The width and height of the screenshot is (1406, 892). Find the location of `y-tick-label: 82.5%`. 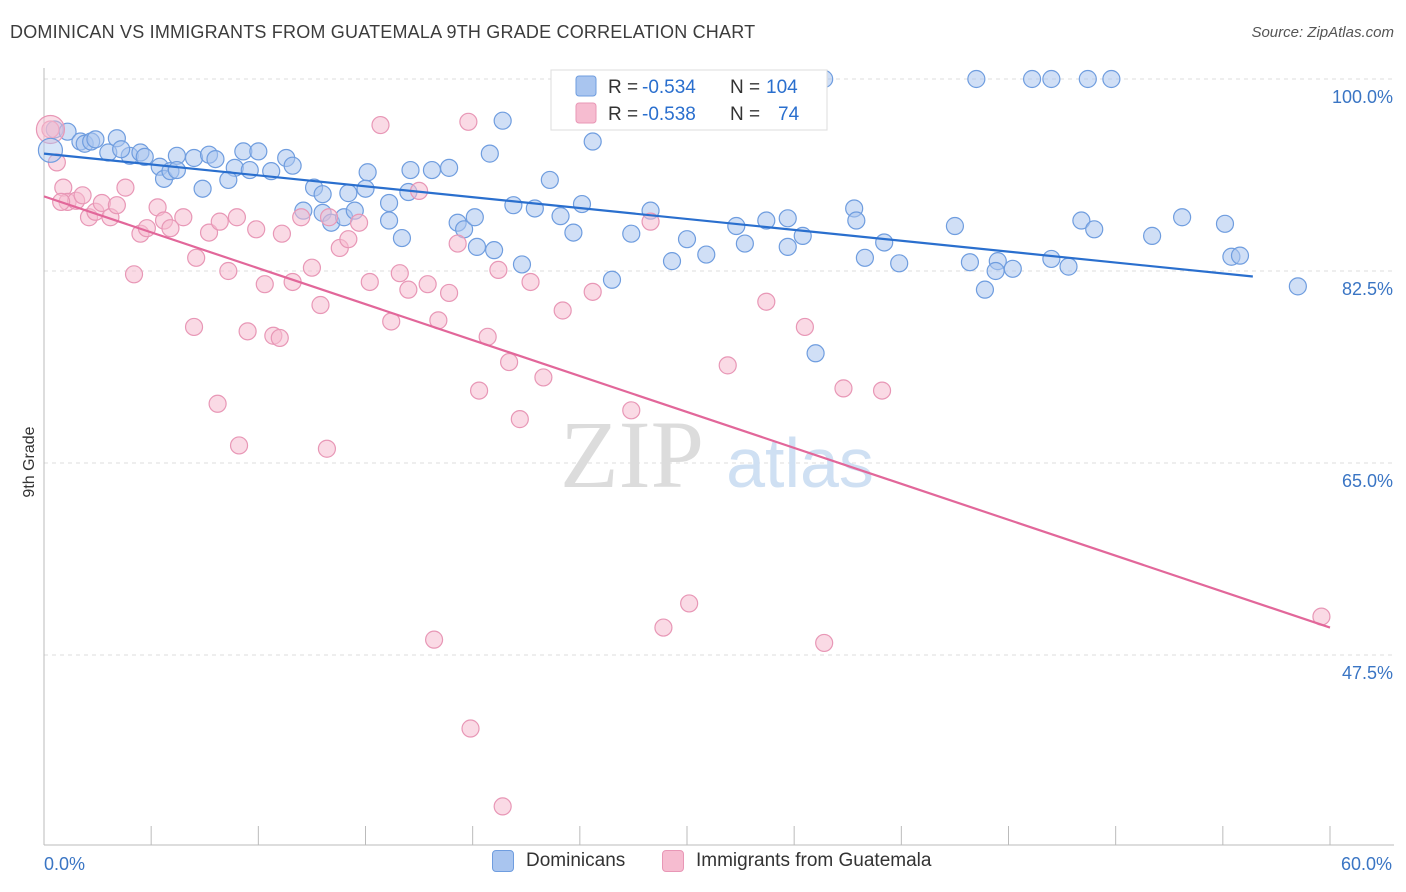

y-tick-label: 82.5% is located at coordinates (1367, 289).